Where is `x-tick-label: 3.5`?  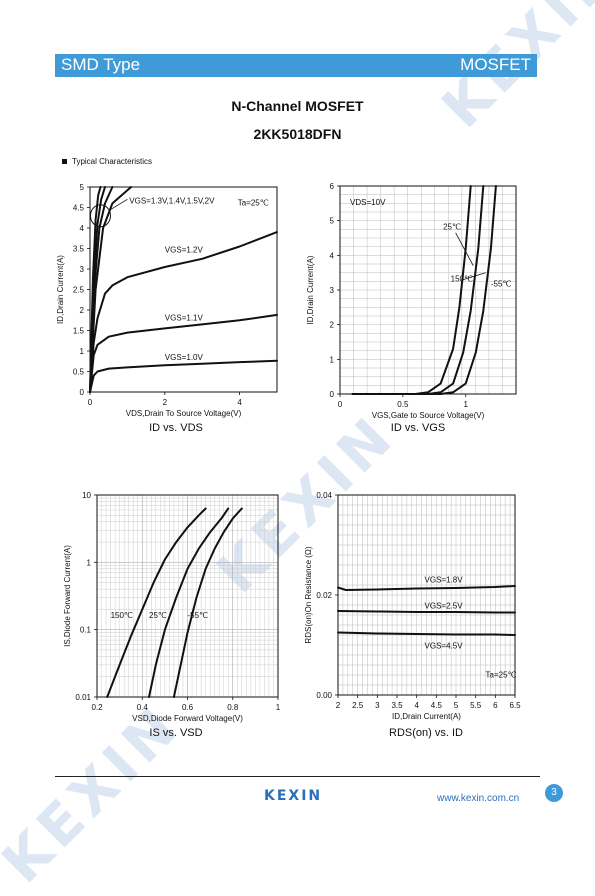 x-tick-label: 3.5 is located at coordinates (397, 705).